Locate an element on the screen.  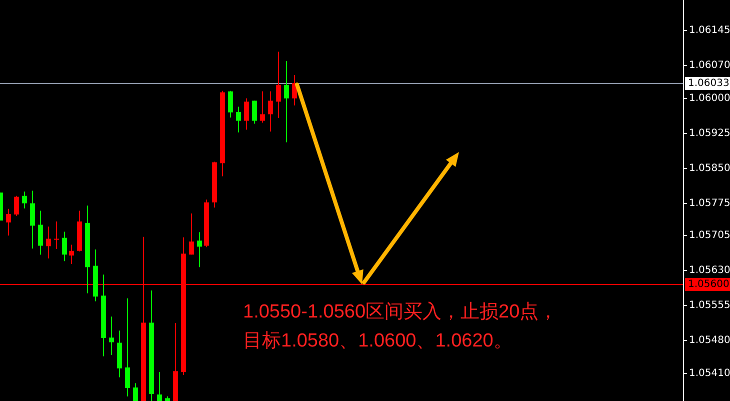
y-tick-label: 1.05630 is located at coordinates (709, 270).